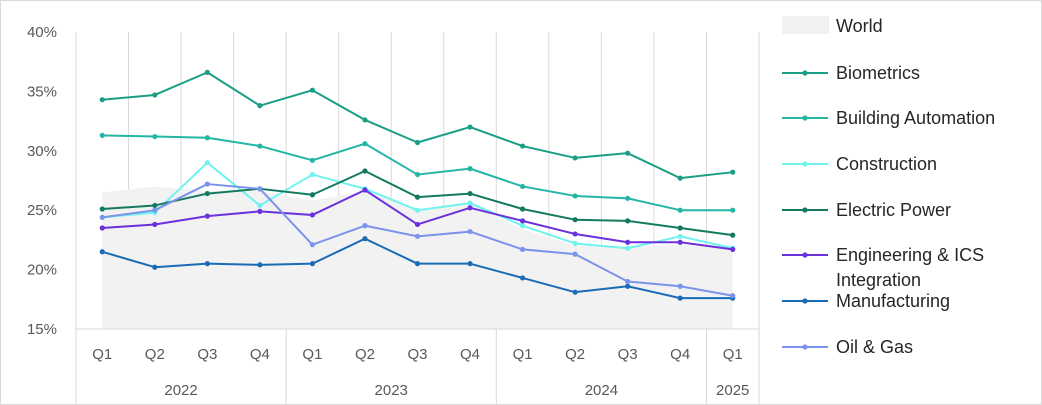  Describe the element at coordinates (42, 91) in the screenshot. I see `y-tick-label: 35%` at that location.